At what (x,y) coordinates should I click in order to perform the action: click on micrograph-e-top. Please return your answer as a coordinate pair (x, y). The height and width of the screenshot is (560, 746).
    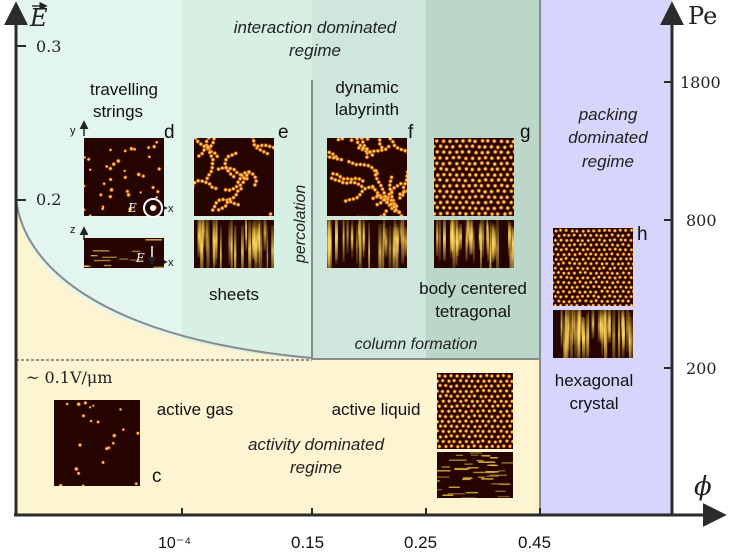
    Looking at the image, I should click on (234, 177).